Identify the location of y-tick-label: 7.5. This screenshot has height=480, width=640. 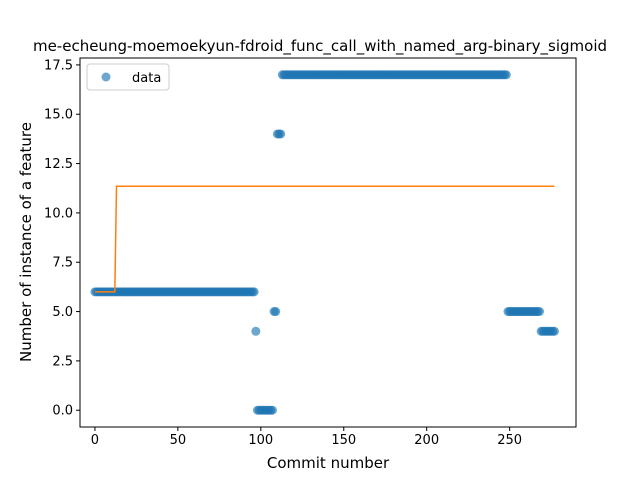
(62, 263).